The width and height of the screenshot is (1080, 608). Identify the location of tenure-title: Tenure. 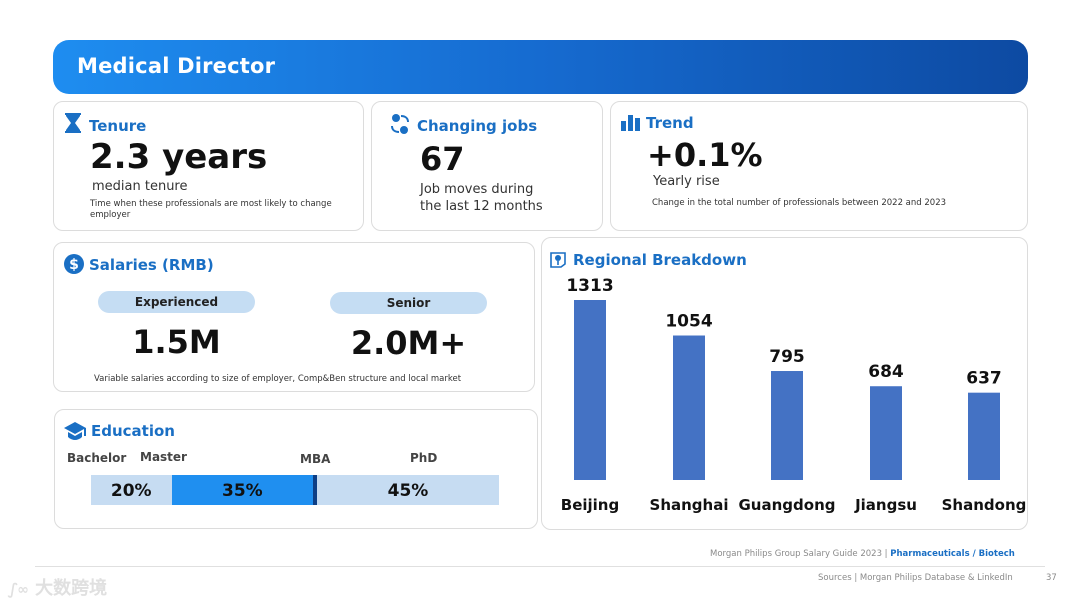
(118, 126).